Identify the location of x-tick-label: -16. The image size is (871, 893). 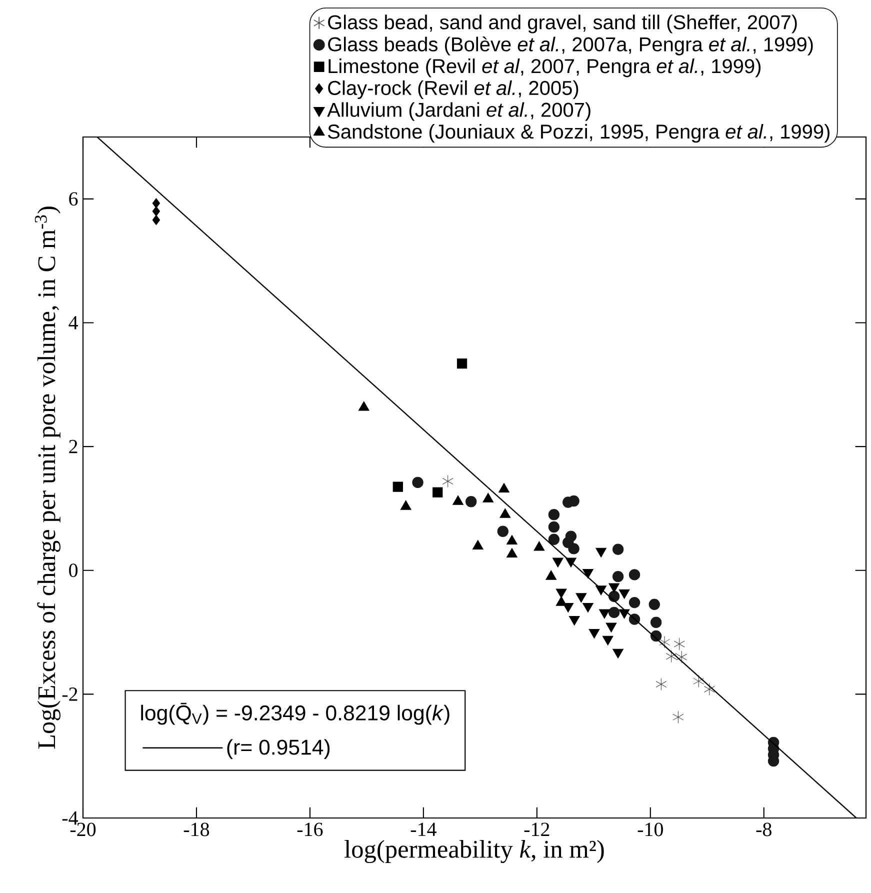
(310, 829).